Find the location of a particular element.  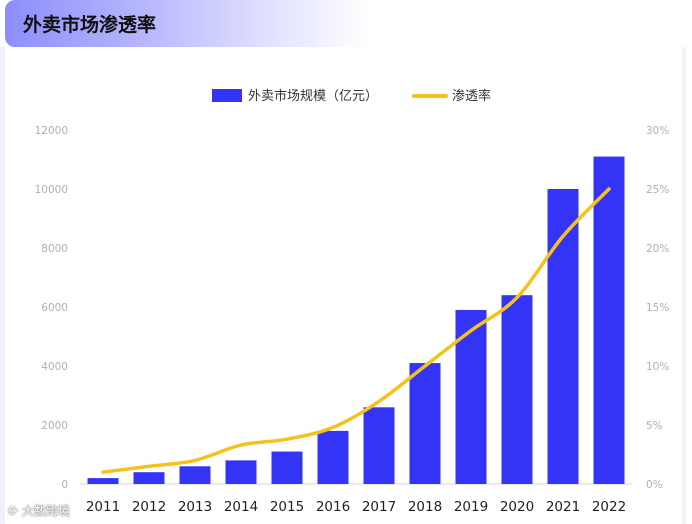

bar-2012 is located at coordinates (149, 478).